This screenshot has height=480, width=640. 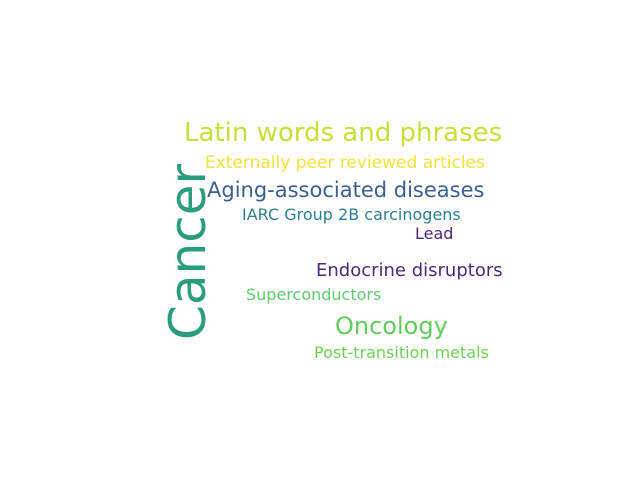 What do you see at coordinates (343, 133) in the screenshot?
I see `word-latin-words-and-phrases: Latin words and phrases` at bounding box center [343, 133].